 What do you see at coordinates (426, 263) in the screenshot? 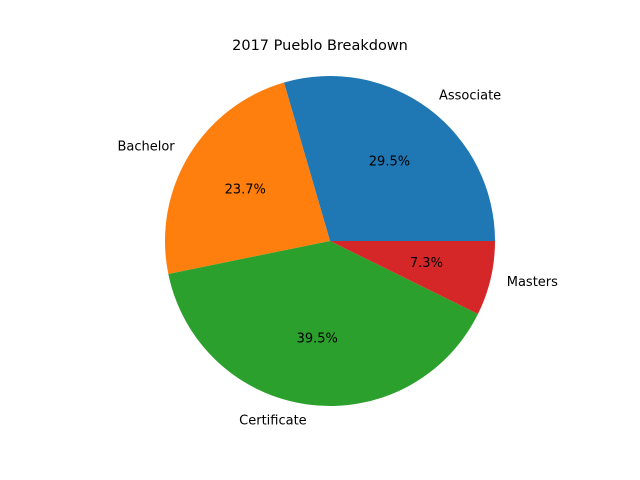
I see `pie-percent-label-masters: 7.3%` at bounding box center [426, 263].